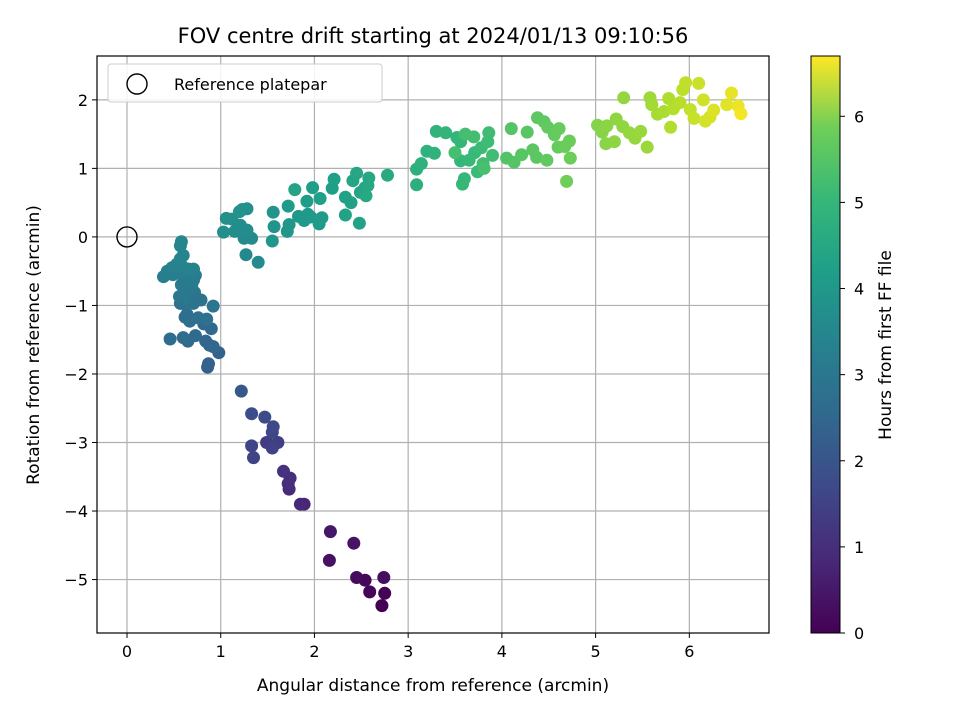  What do you see at coordinates (859, 202) in the screenshot?
I see `colorbar-tick-label: 5` at bounding box center [859, 202].